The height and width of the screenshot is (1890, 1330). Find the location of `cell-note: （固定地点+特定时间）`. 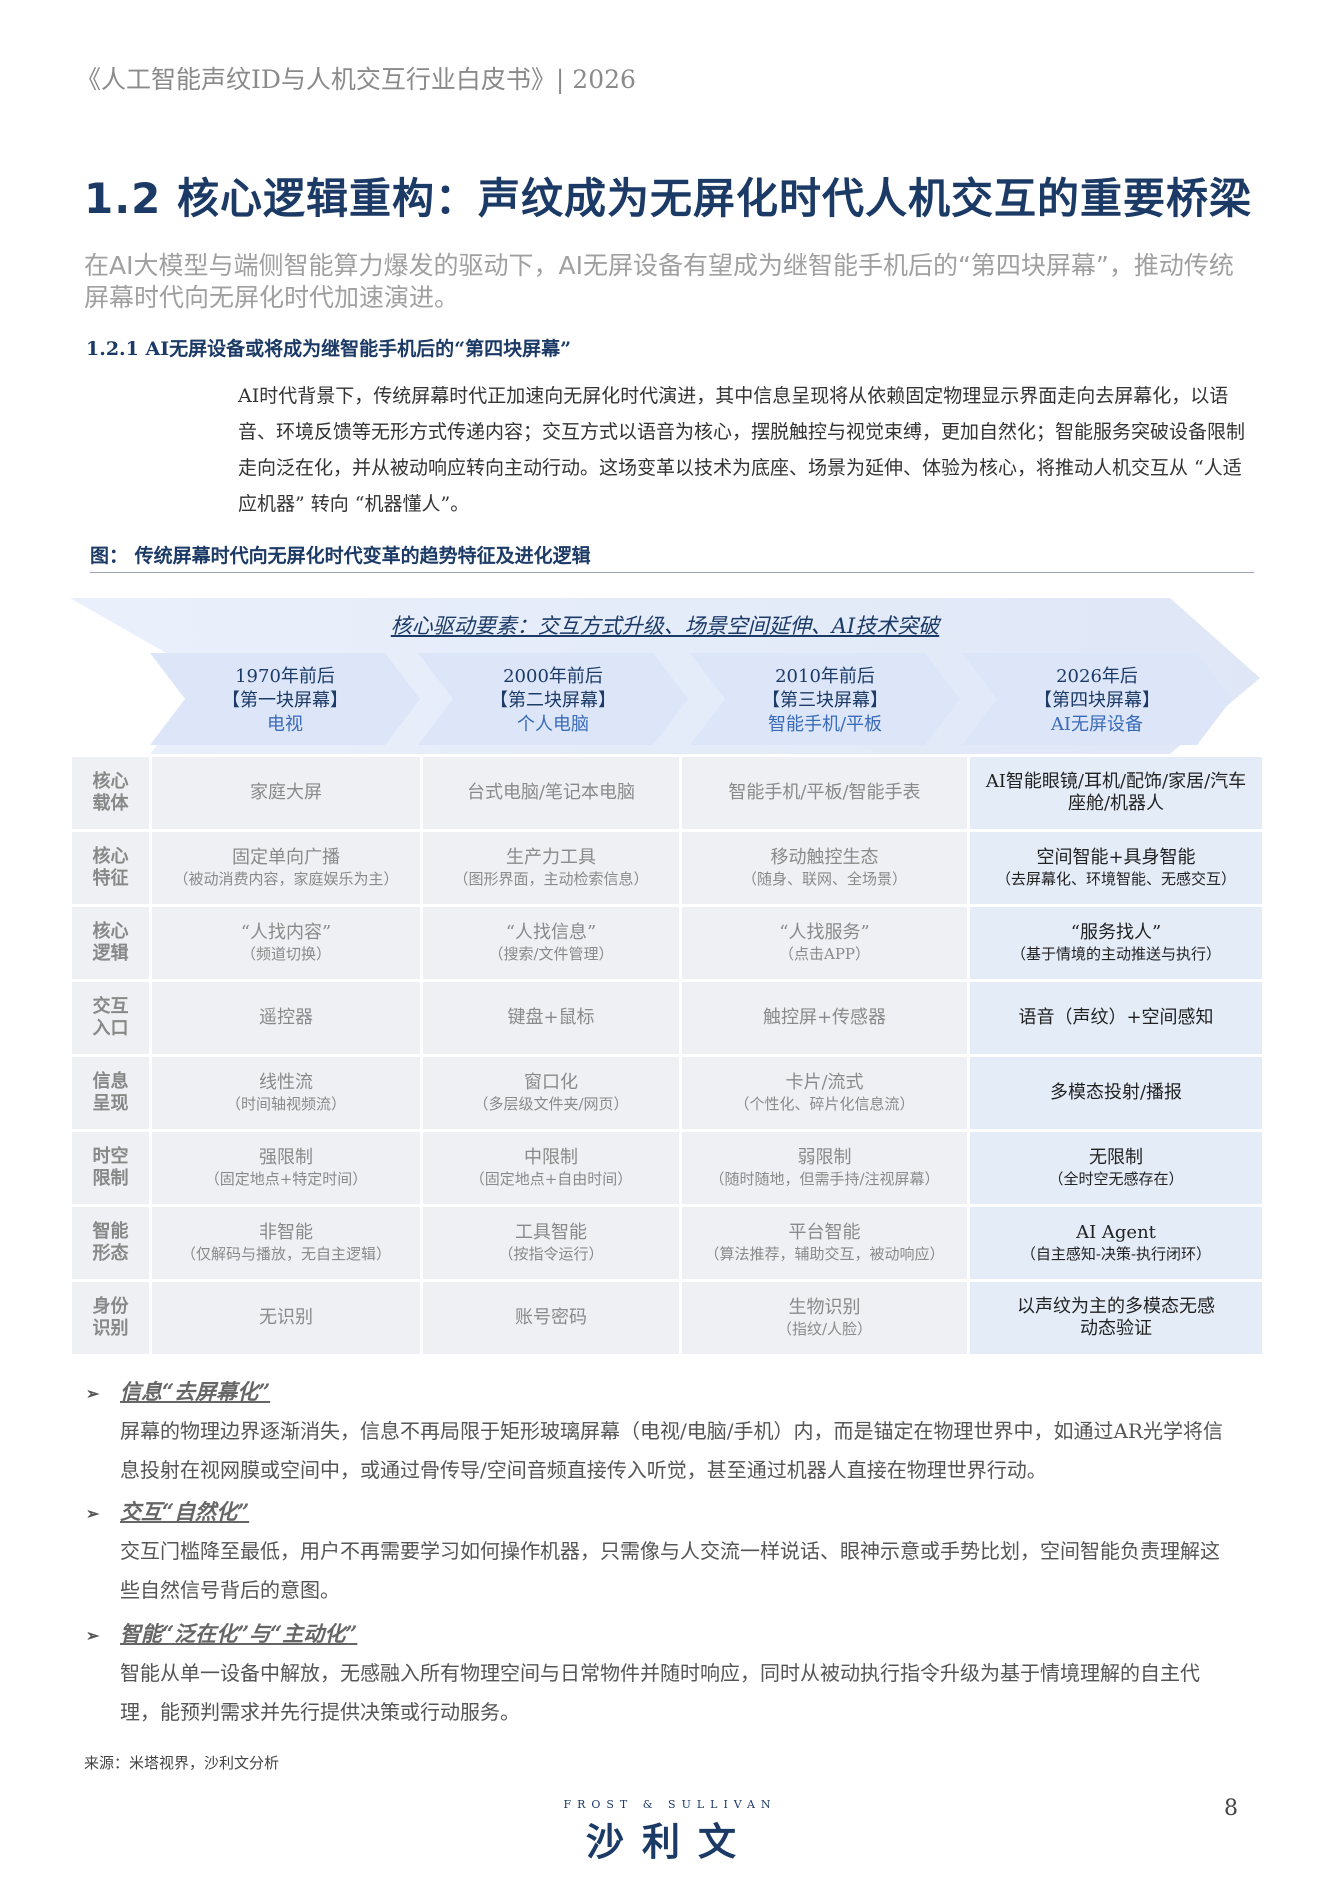

cell-note: （固定地点+特定时间） is located at coordinates (286, 1179).